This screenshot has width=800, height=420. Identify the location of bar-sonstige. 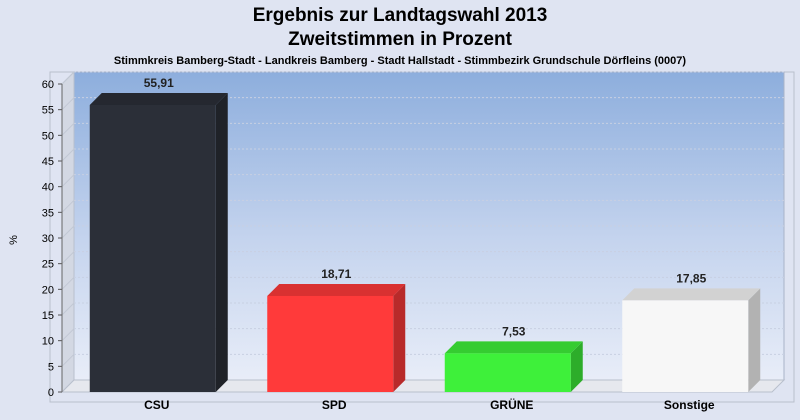
(685, 346).